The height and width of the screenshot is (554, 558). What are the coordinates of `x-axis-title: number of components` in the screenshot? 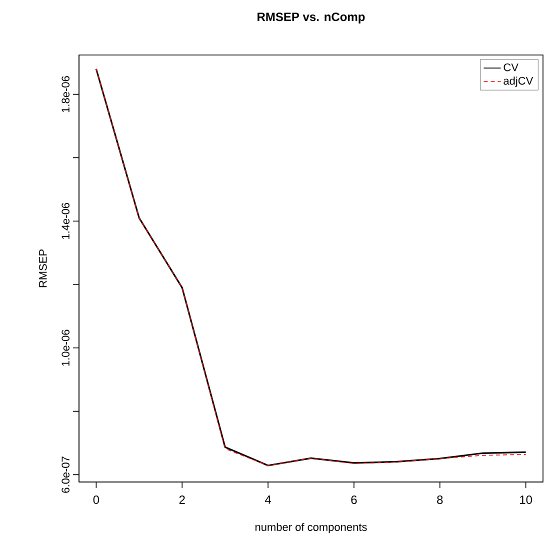 It's located at (311, 528).